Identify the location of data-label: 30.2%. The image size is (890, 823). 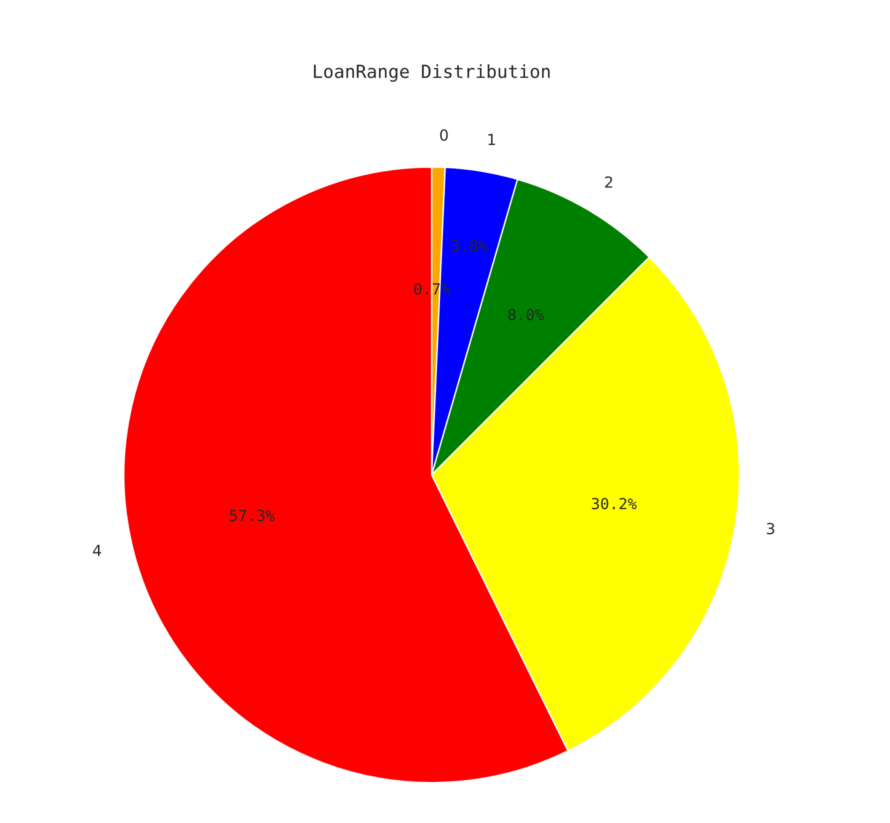
(614, 504).